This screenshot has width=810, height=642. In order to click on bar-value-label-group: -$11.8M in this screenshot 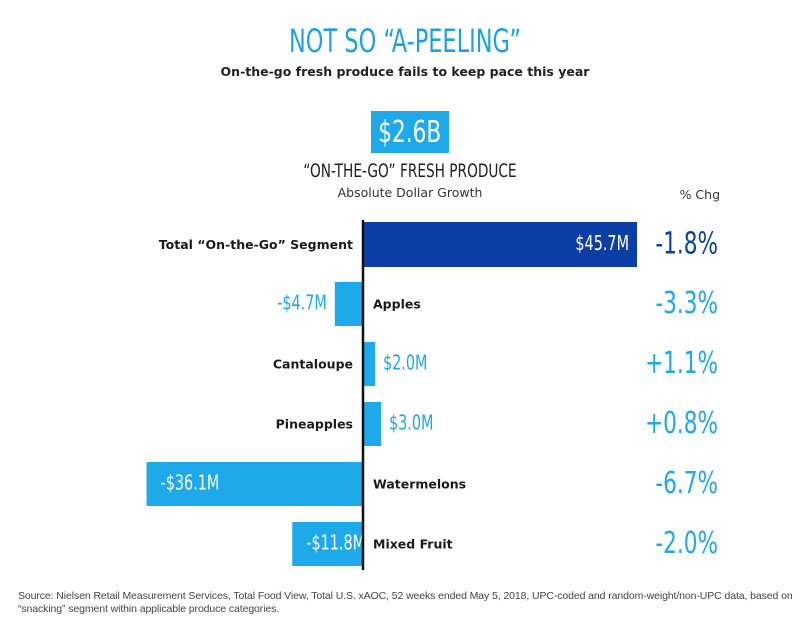, I will do `click(335, 544)`.